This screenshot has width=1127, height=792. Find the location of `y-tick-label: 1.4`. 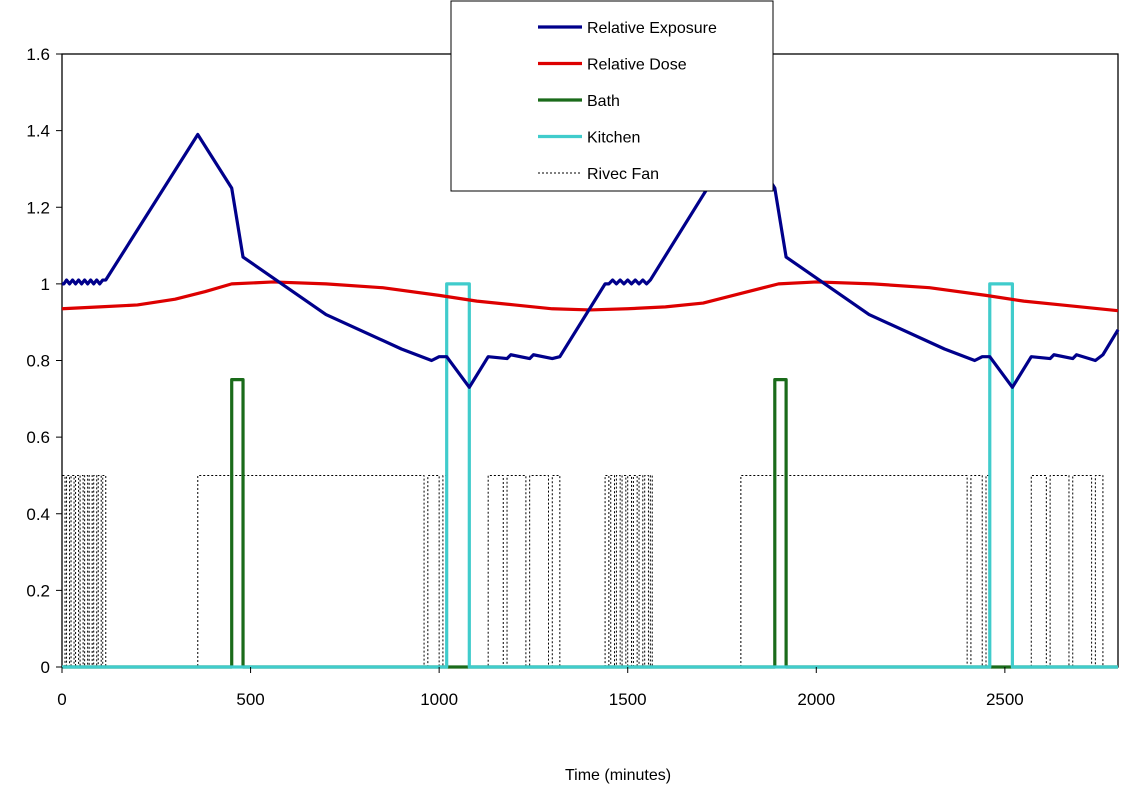

y-tick-label: 1.4 is located at coordinates (38, 131).